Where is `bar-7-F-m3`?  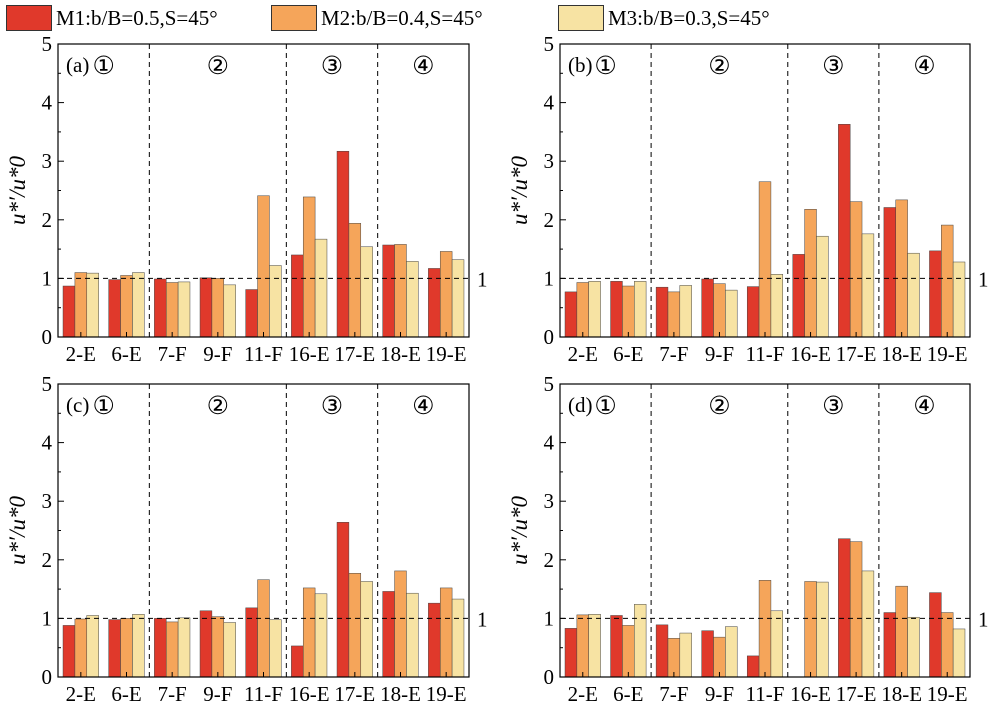 bar-7-F-m3 is located at coordinates (685, 655).